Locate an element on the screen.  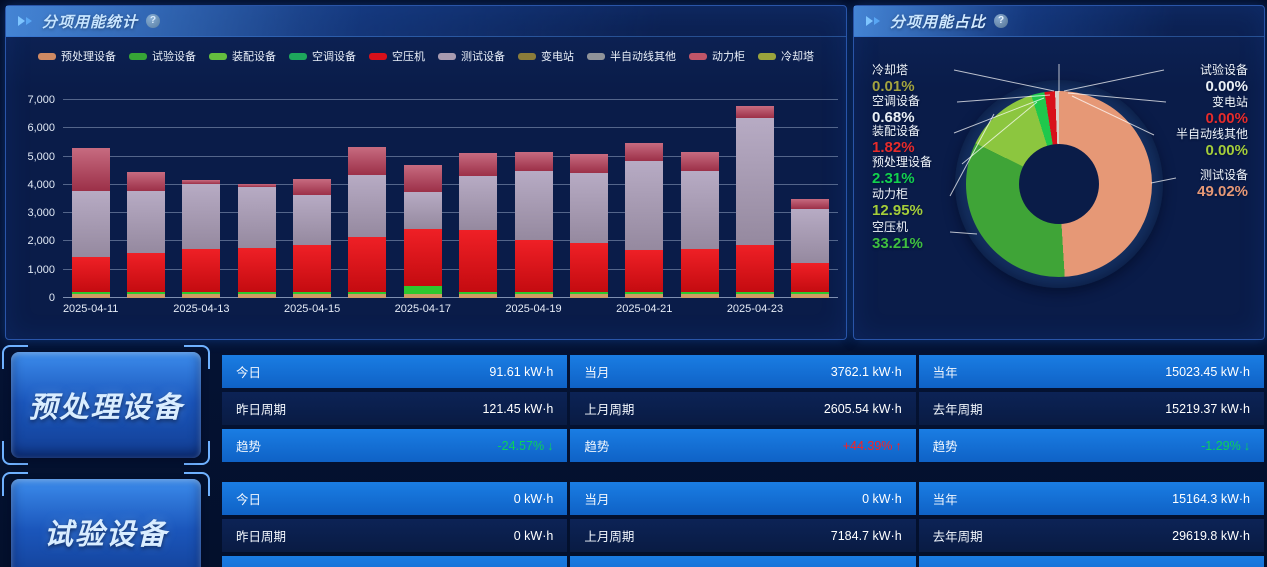
y-axis-tick-label: 7,000 is located at coordinates (41, 100).